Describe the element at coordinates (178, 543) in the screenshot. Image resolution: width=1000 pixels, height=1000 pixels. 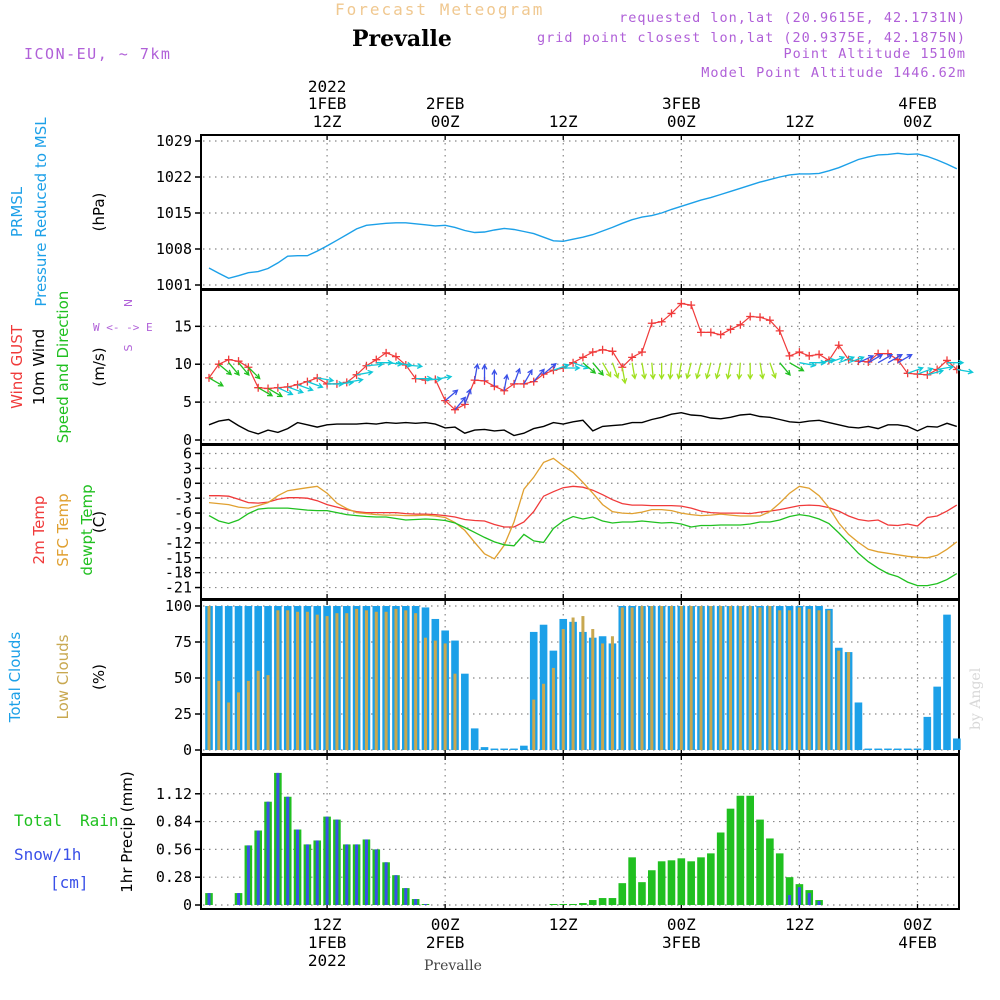
I see `y-tick-label: -12` at that location.